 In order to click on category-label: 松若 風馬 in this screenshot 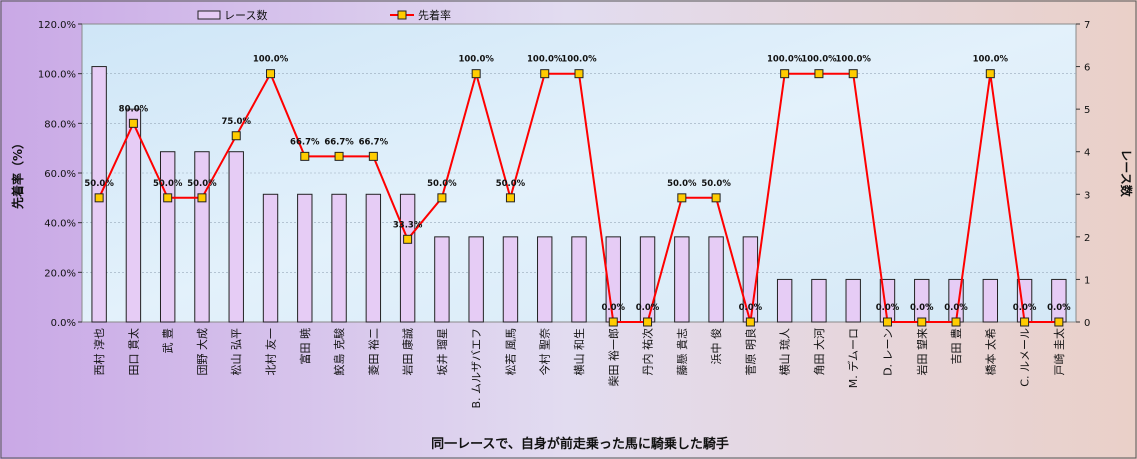, I will do `click(510, 352)`.